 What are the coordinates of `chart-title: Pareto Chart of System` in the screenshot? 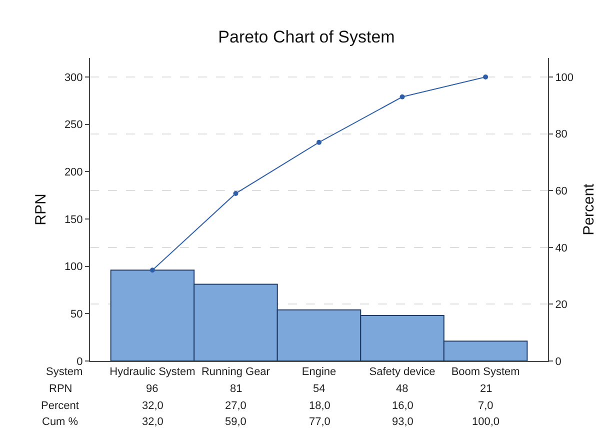 It's located at (306, 37).